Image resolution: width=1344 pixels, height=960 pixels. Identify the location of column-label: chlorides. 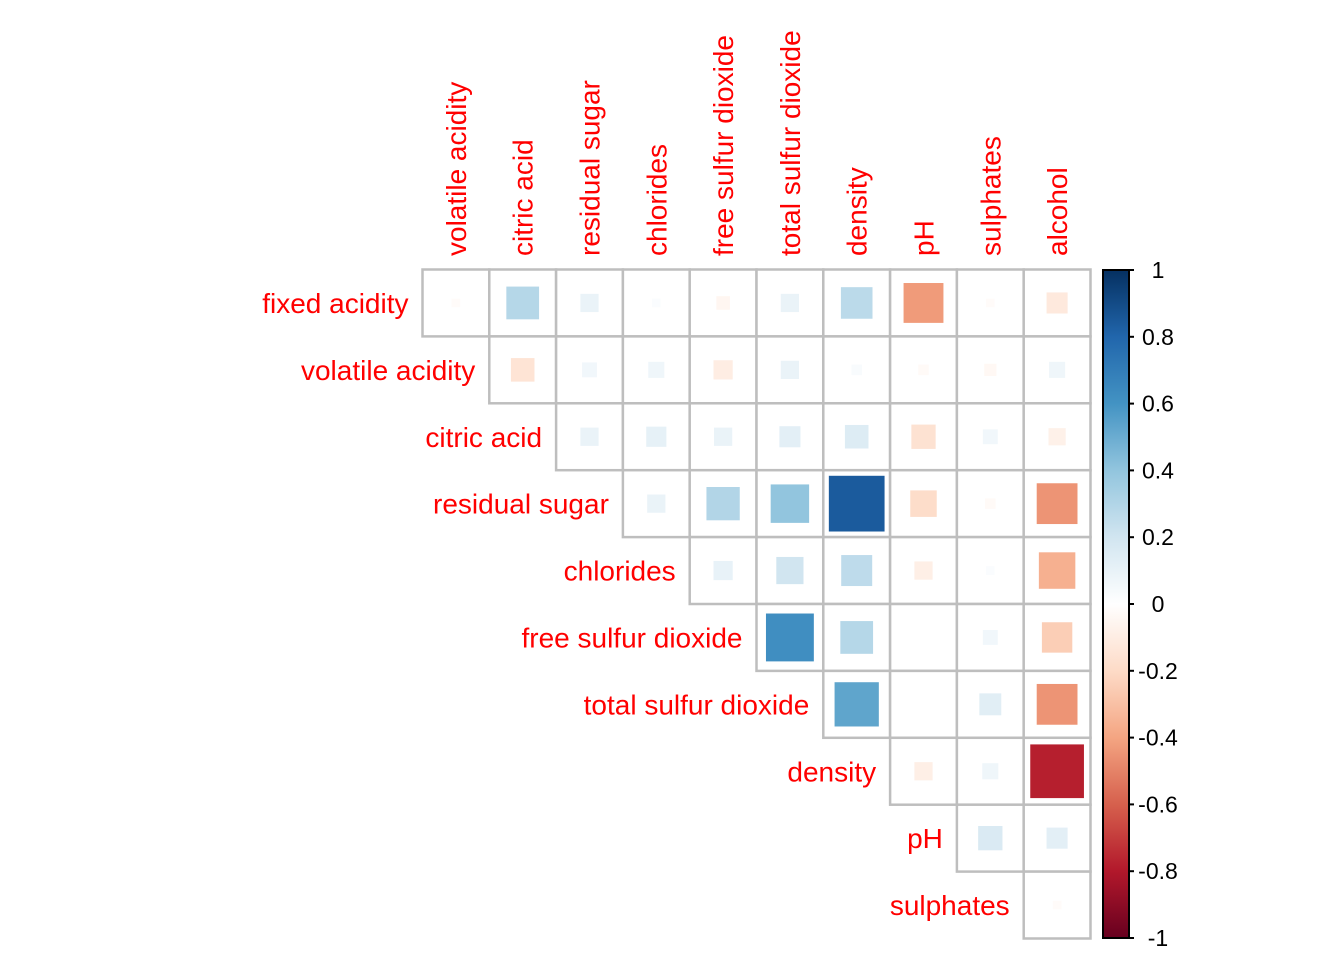
(656, 200).